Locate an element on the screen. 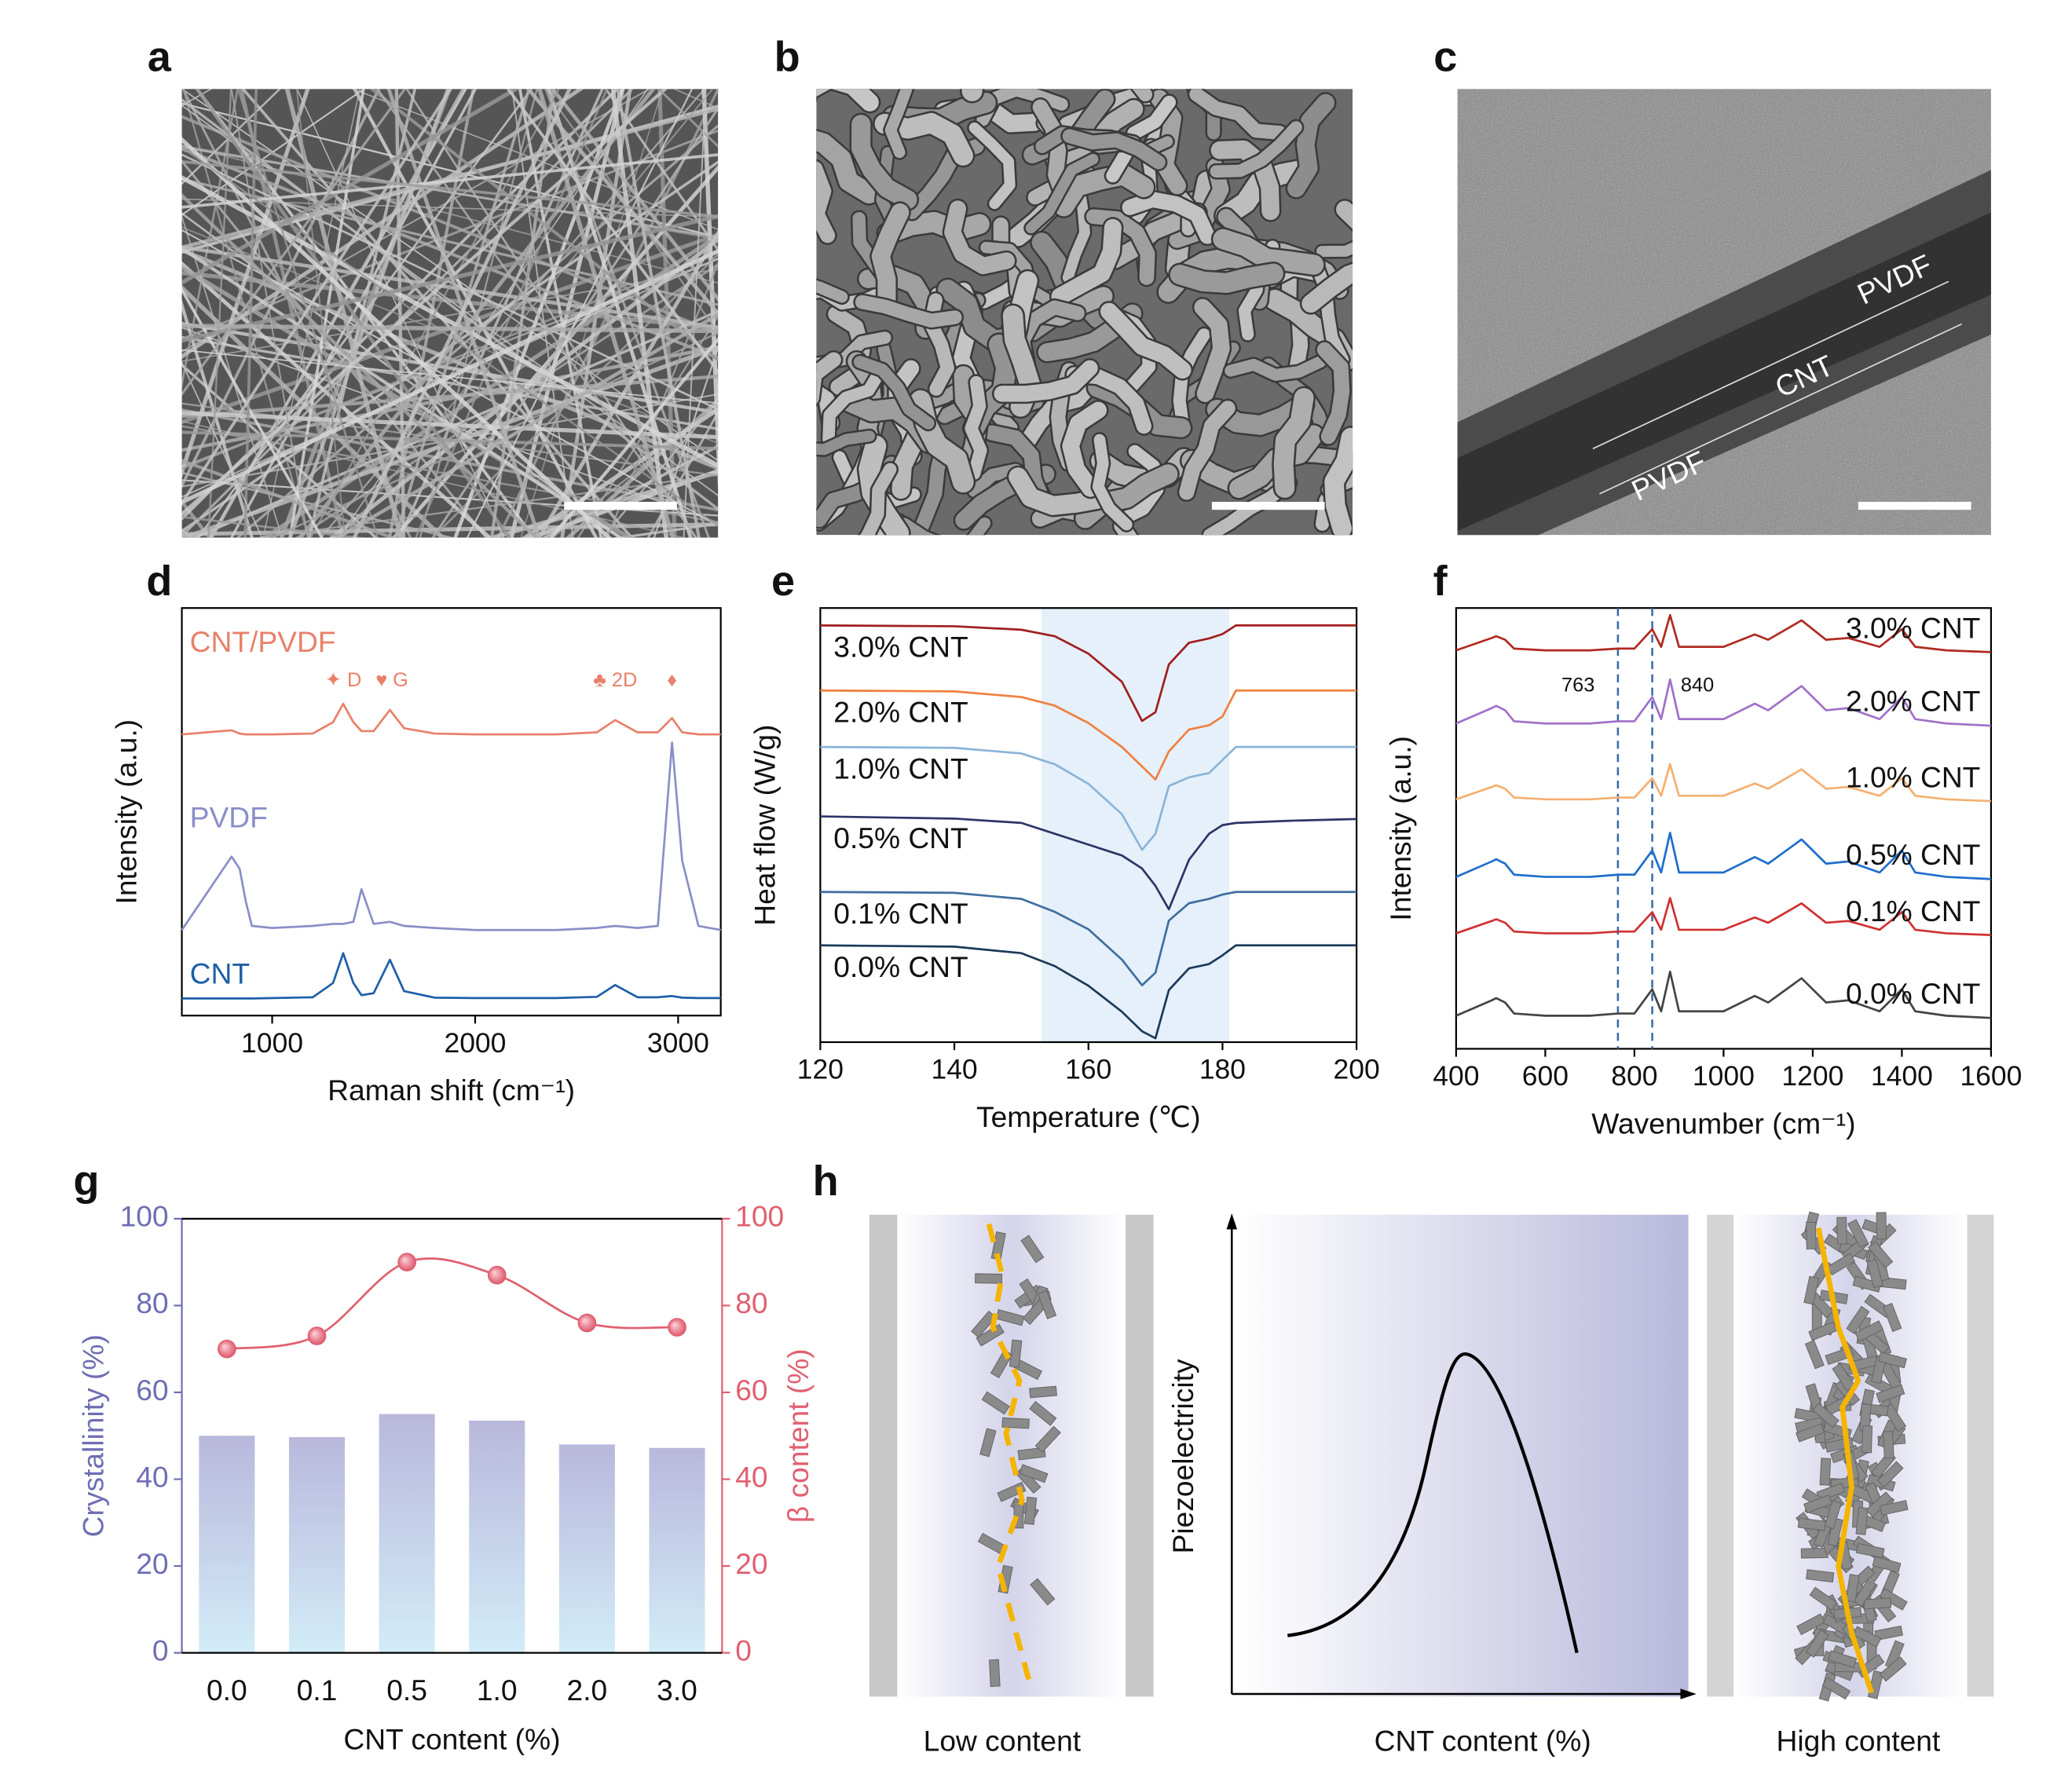 The image size is (2072, 1767). series-label: 0.1% CNT is located at coordinates (900, 913).